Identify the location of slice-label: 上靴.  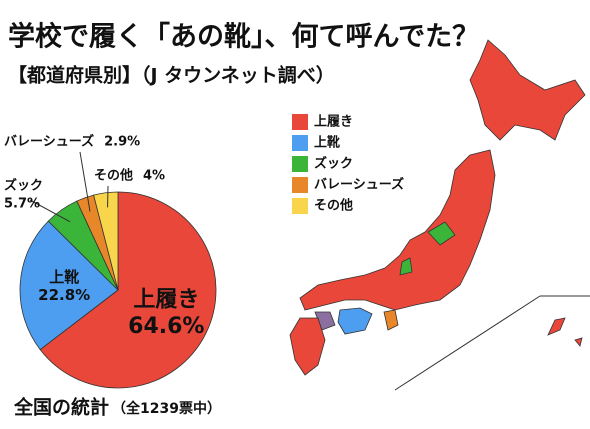
(64, 277).